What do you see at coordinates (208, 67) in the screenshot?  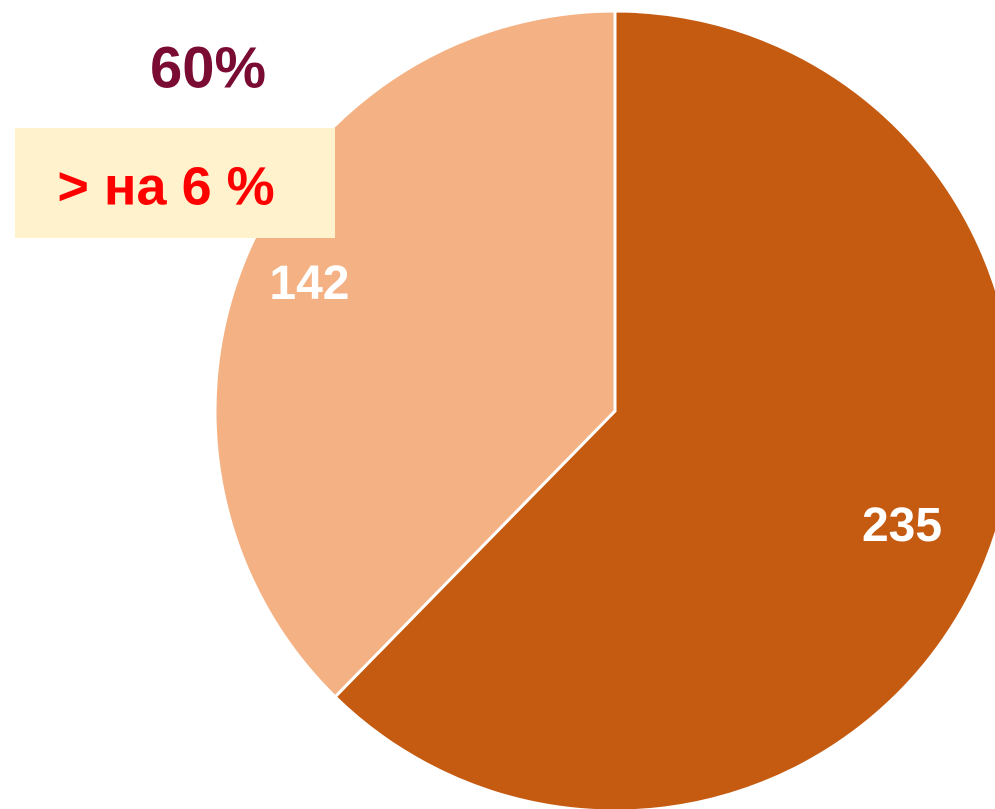 I see `annotation: 60%` at bounding box center [208, 67].